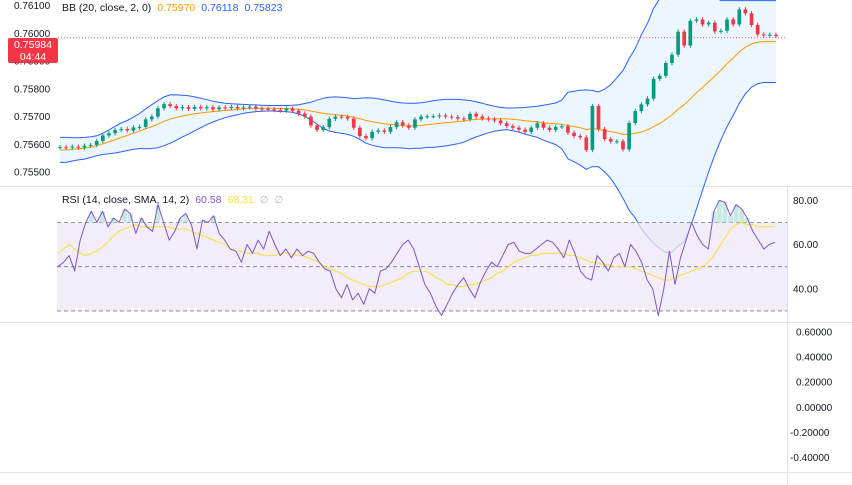 The image size is (852, 485). What do you see at coordinates (32, 117) in the screenshot?
I see `price-axis-label: 0.75700` at bounding box center [32, 117].